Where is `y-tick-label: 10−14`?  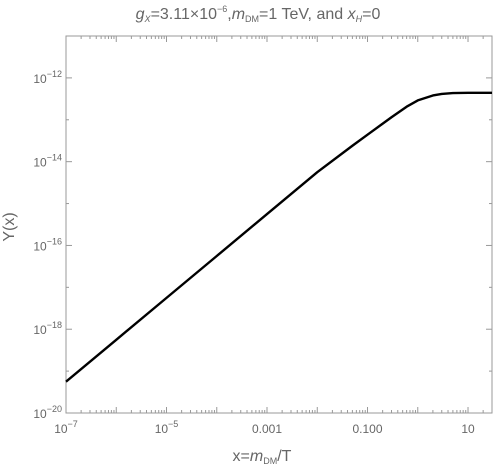
y-tick-label: 10−14 is located at coordinates (47, 161).